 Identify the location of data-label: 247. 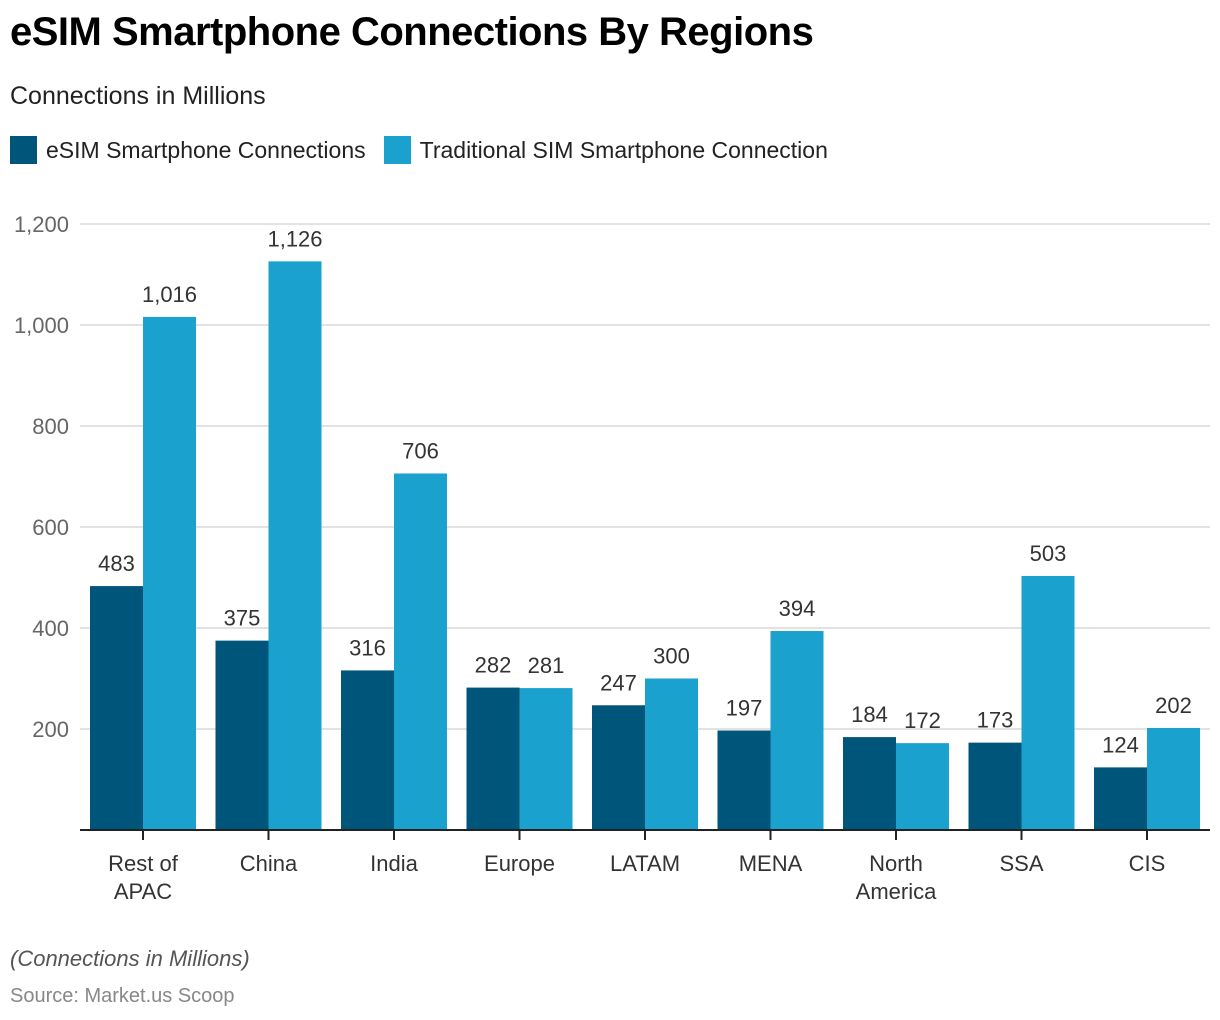
(618, 682).